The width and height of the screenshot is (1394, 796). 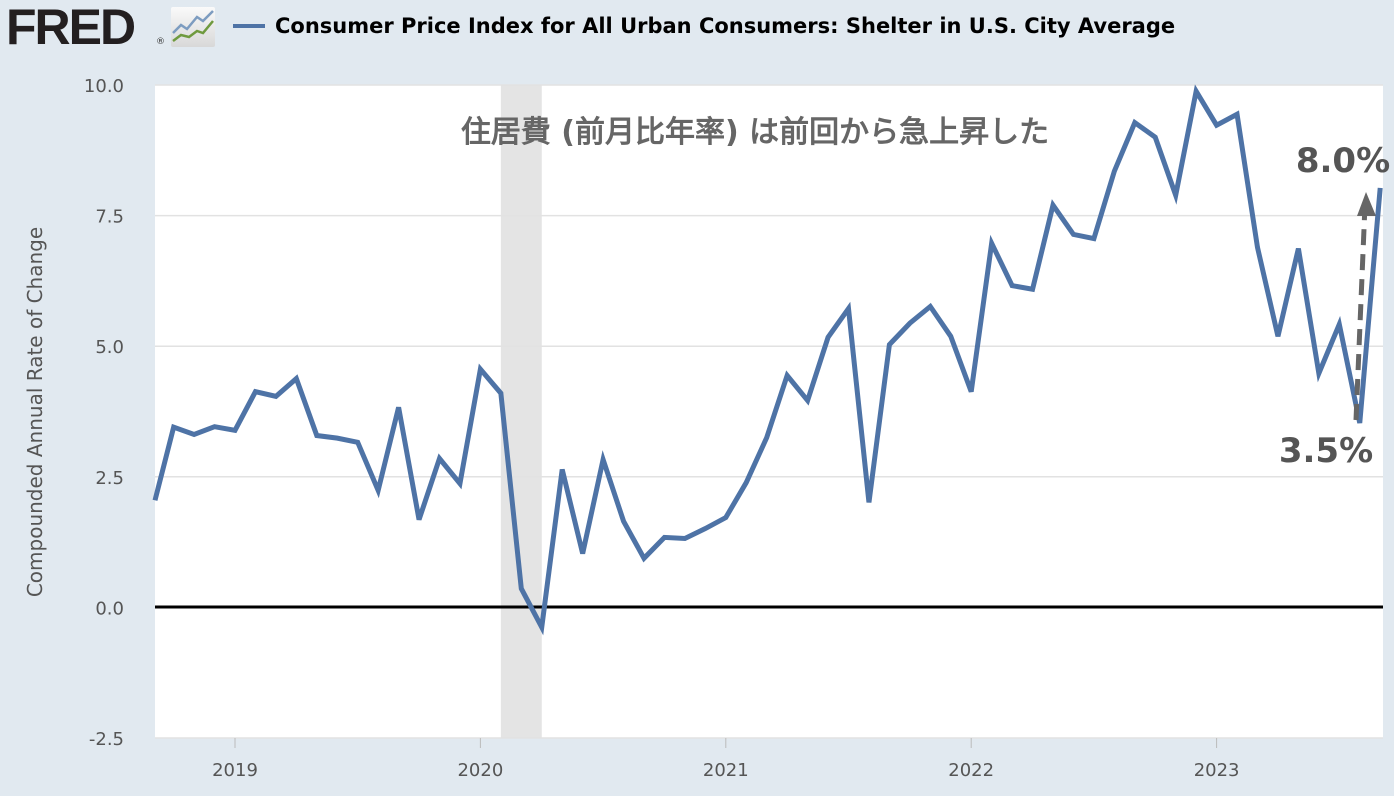 I want to click on x-tick-label: 2022, so click(x=971, y=770).